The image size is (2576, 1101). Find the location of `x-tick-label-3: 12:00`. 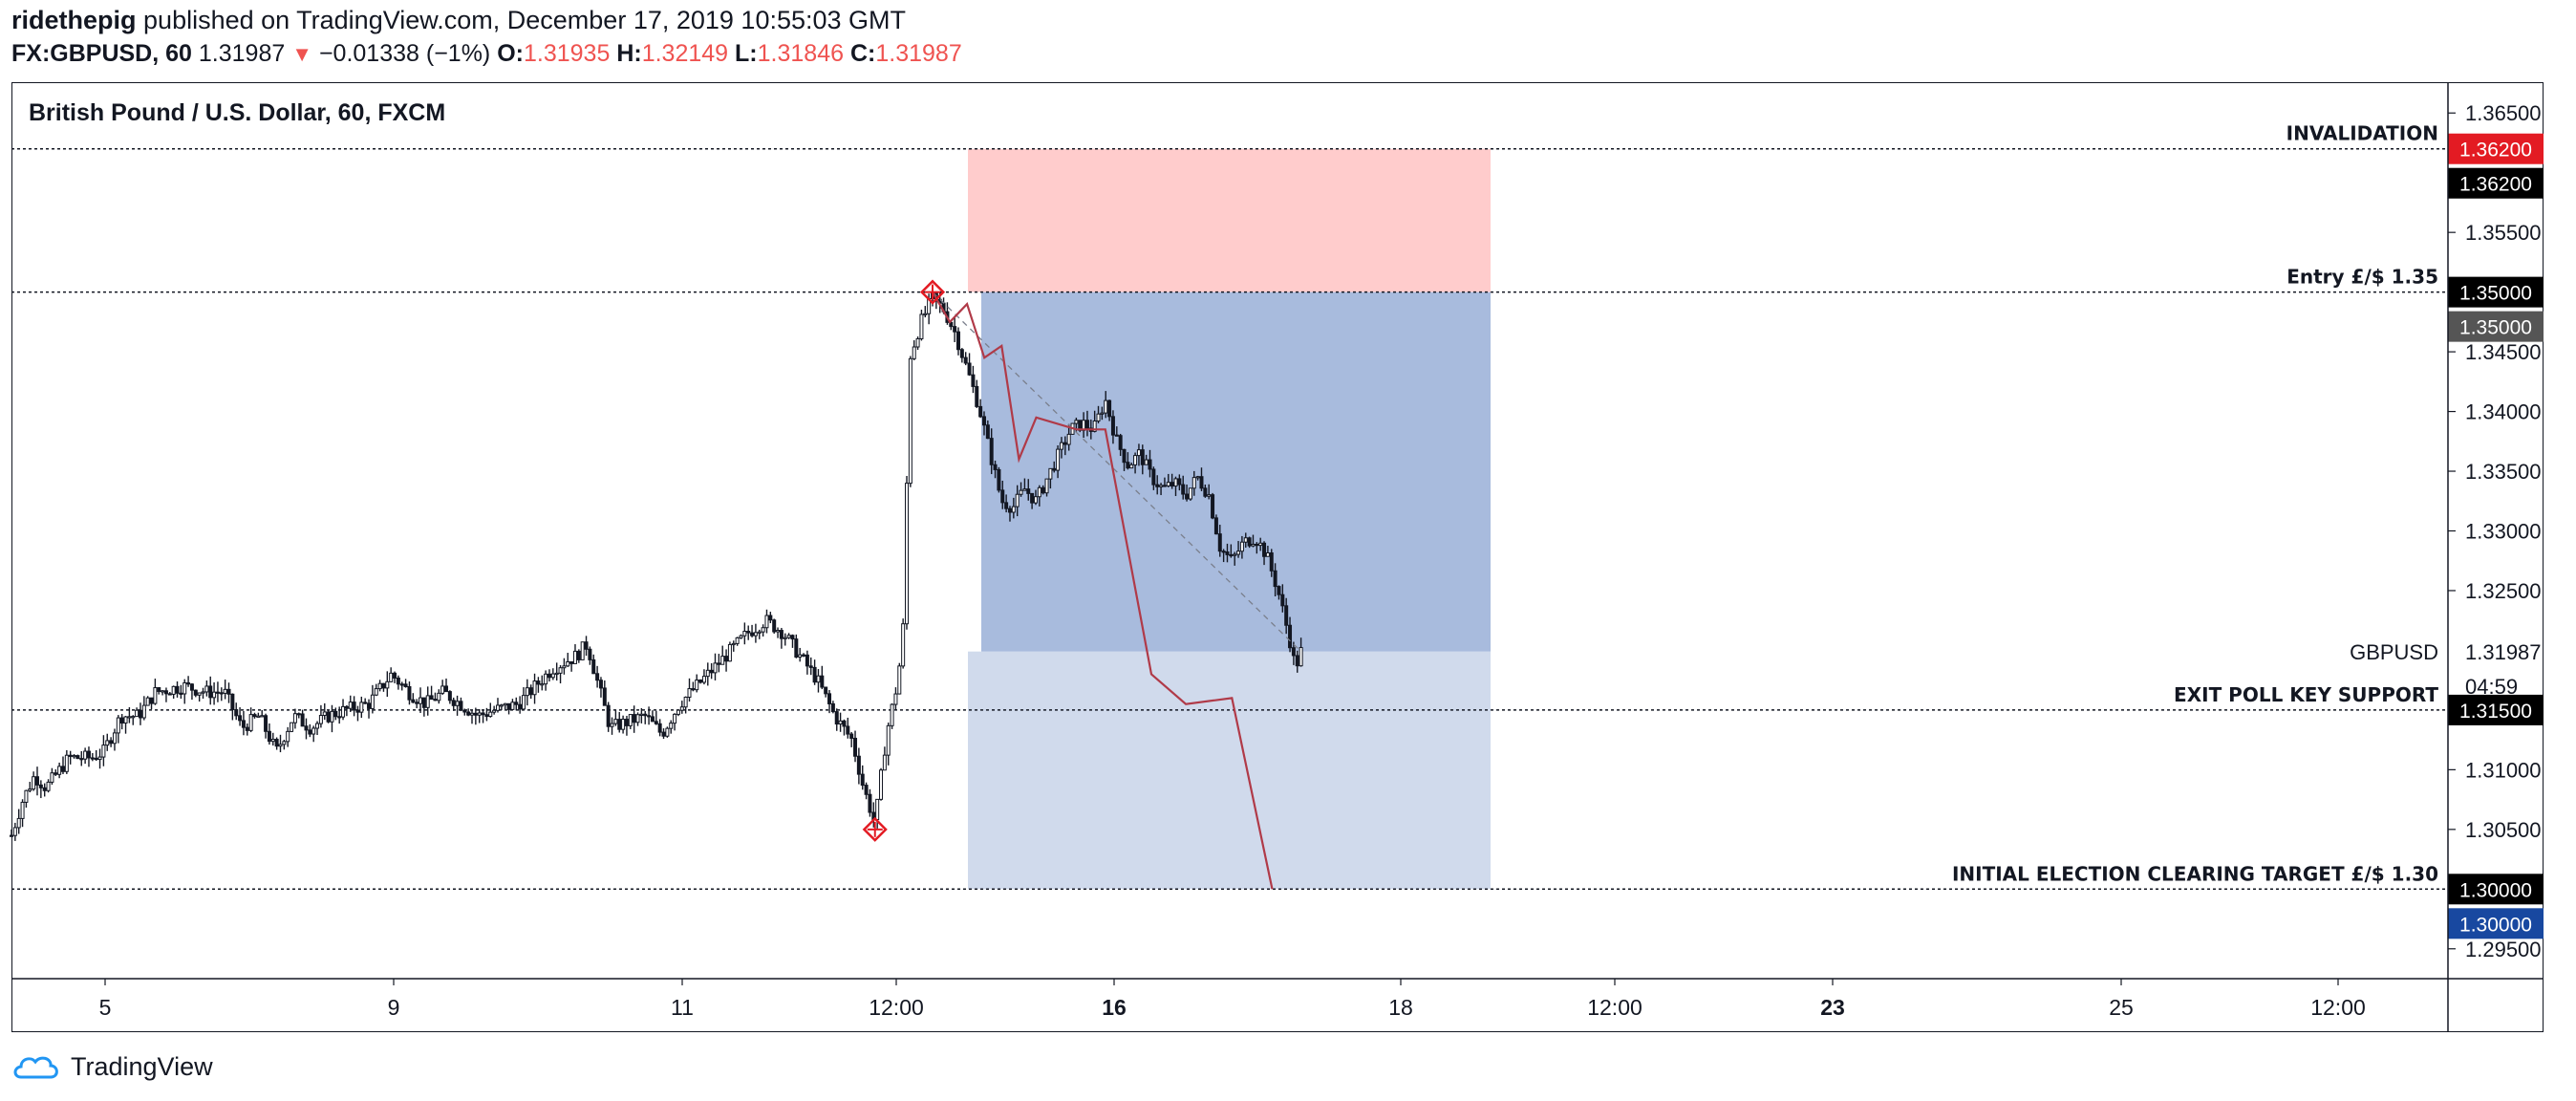

x-tick-label-3: 12:00 is located at coordinates (896, 1007).